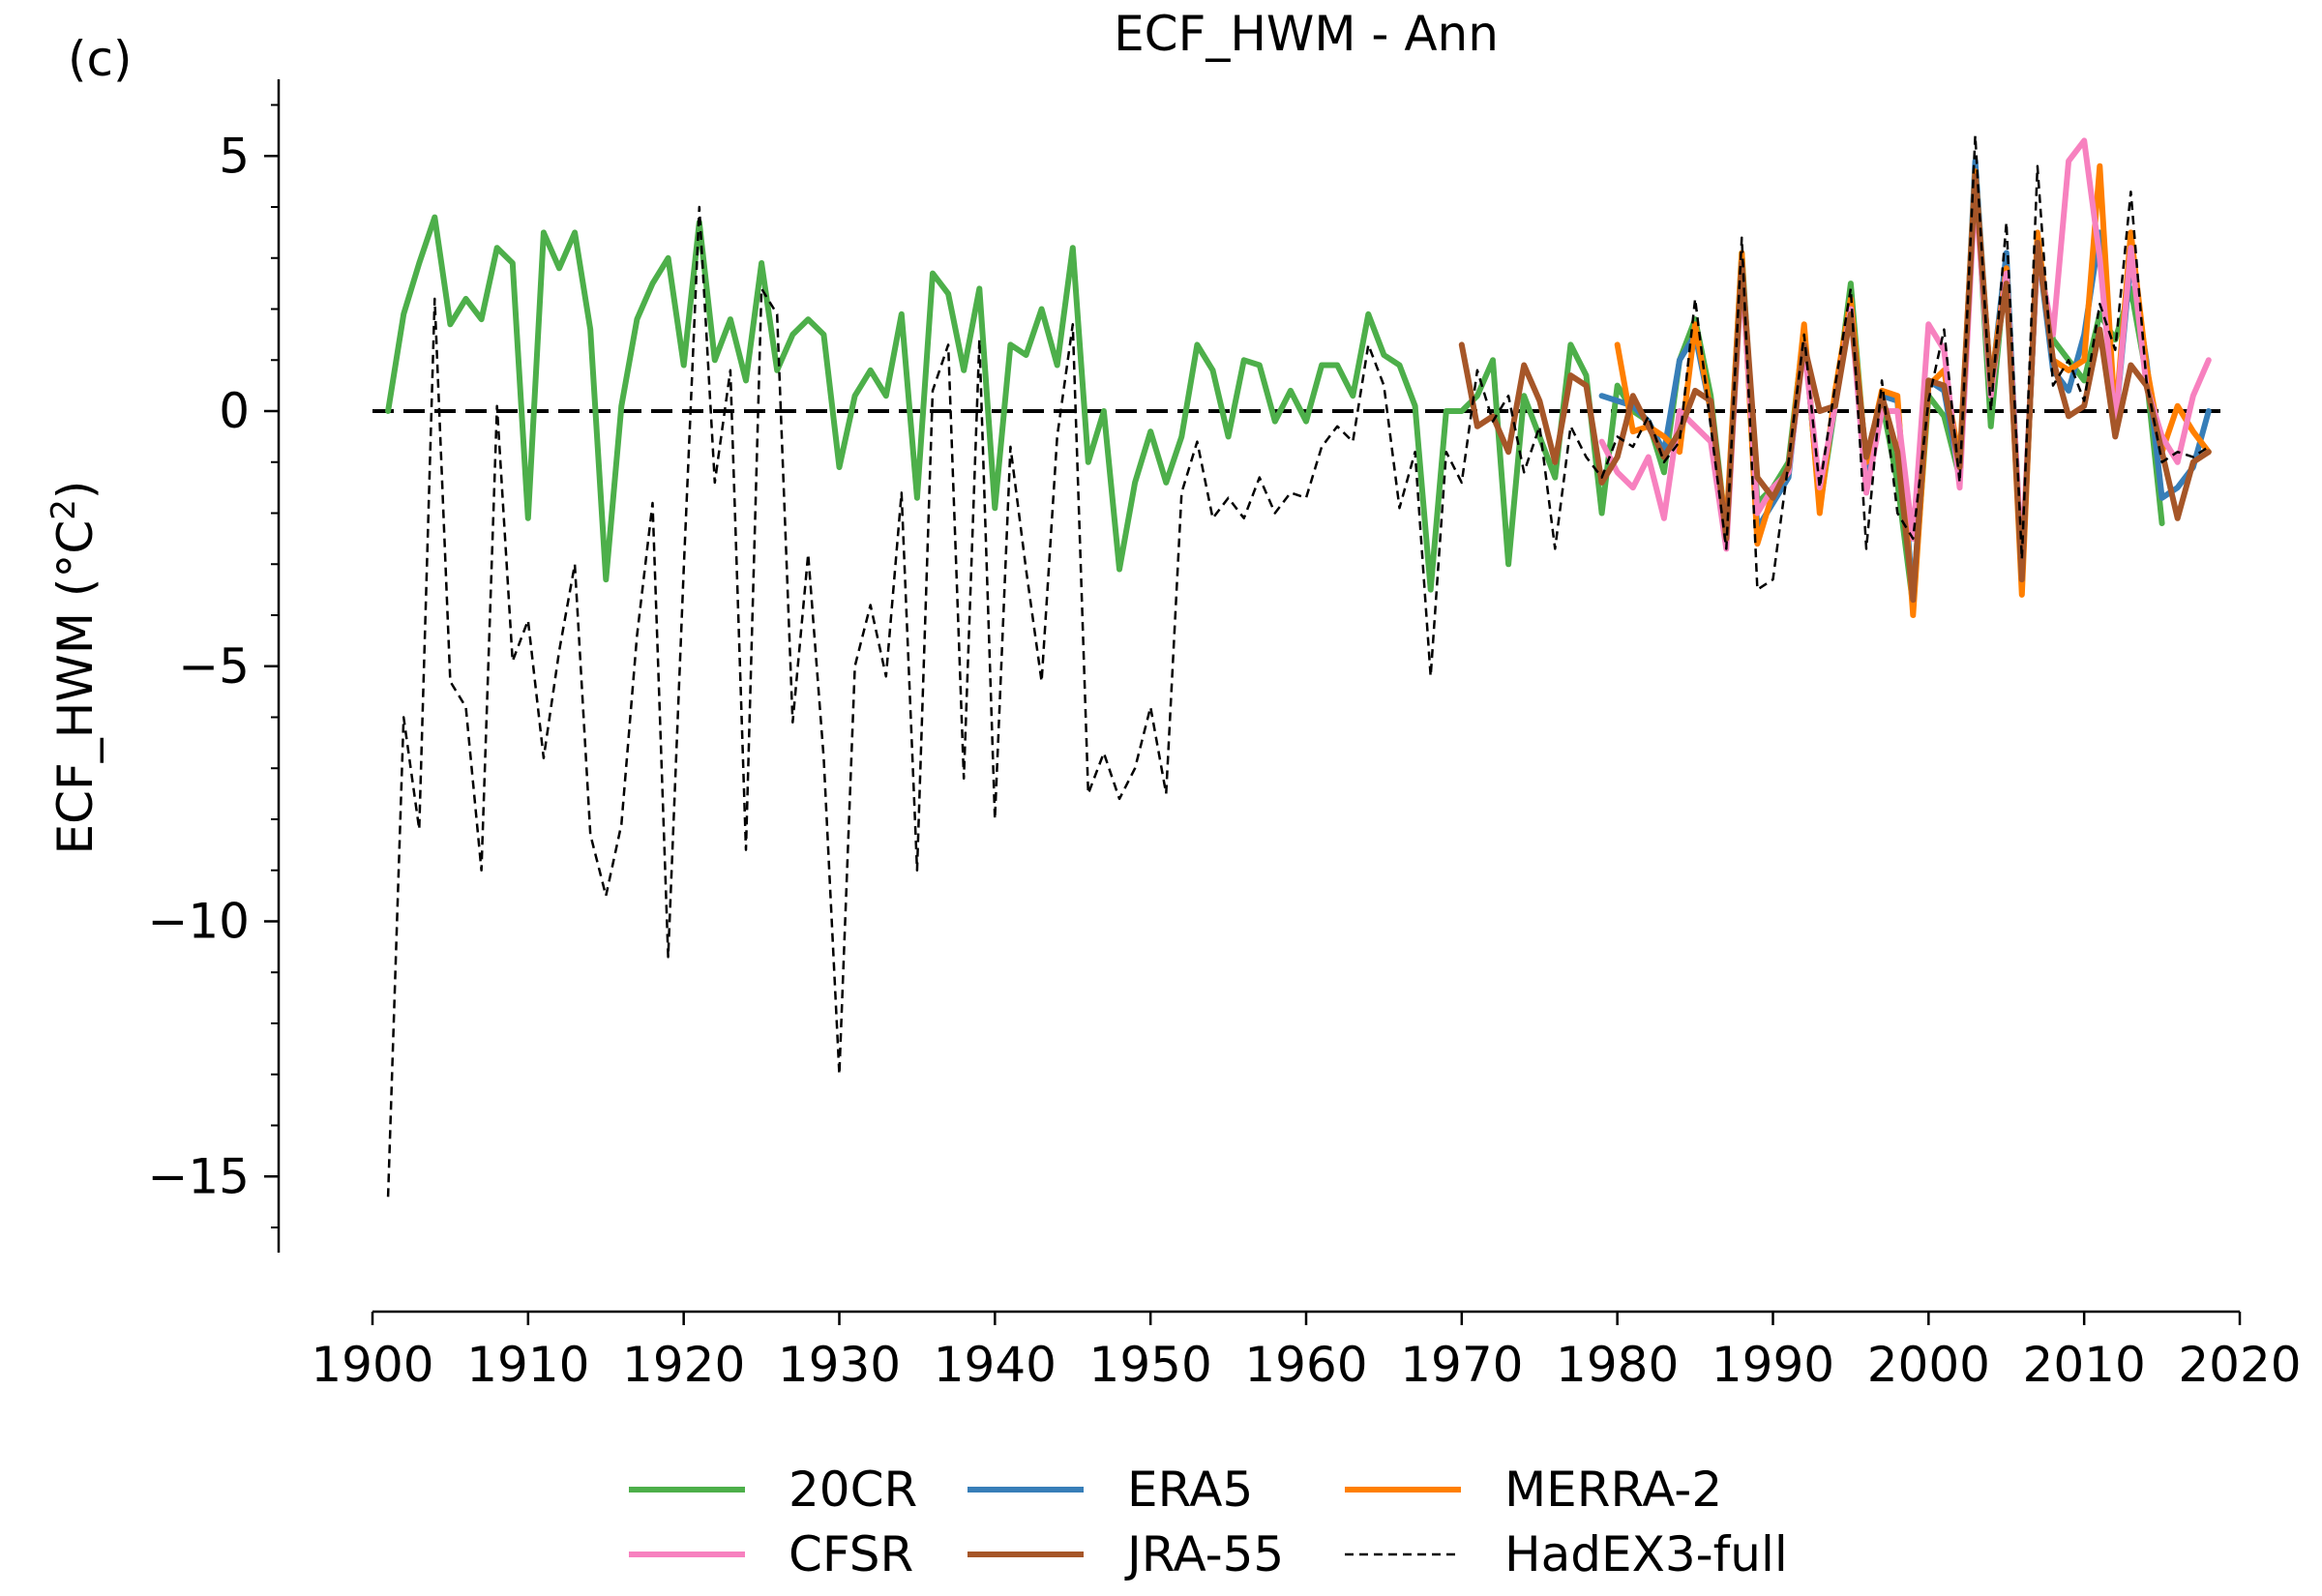 This screenshot has width=2322, height=1596. I want to click on x-tick-label: 1920, so click(683, 1365).